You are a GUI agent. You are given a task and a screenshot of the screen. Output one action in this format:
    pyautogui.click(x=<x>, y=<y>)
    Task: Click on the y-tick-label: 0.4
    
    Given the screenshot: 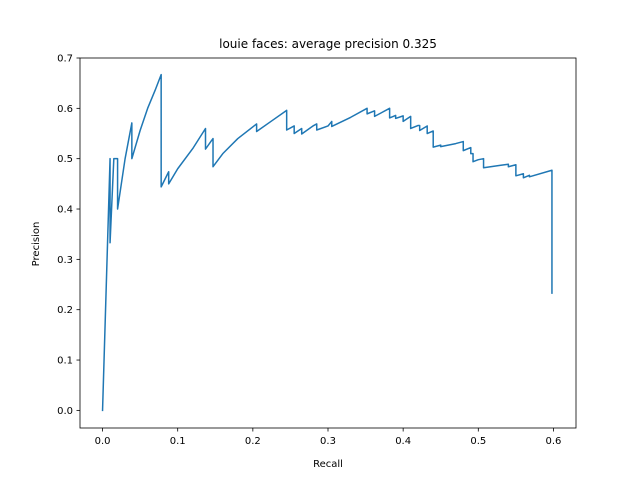 What is the action you would take?
    pyautogui.click(x=65, y=210)
    